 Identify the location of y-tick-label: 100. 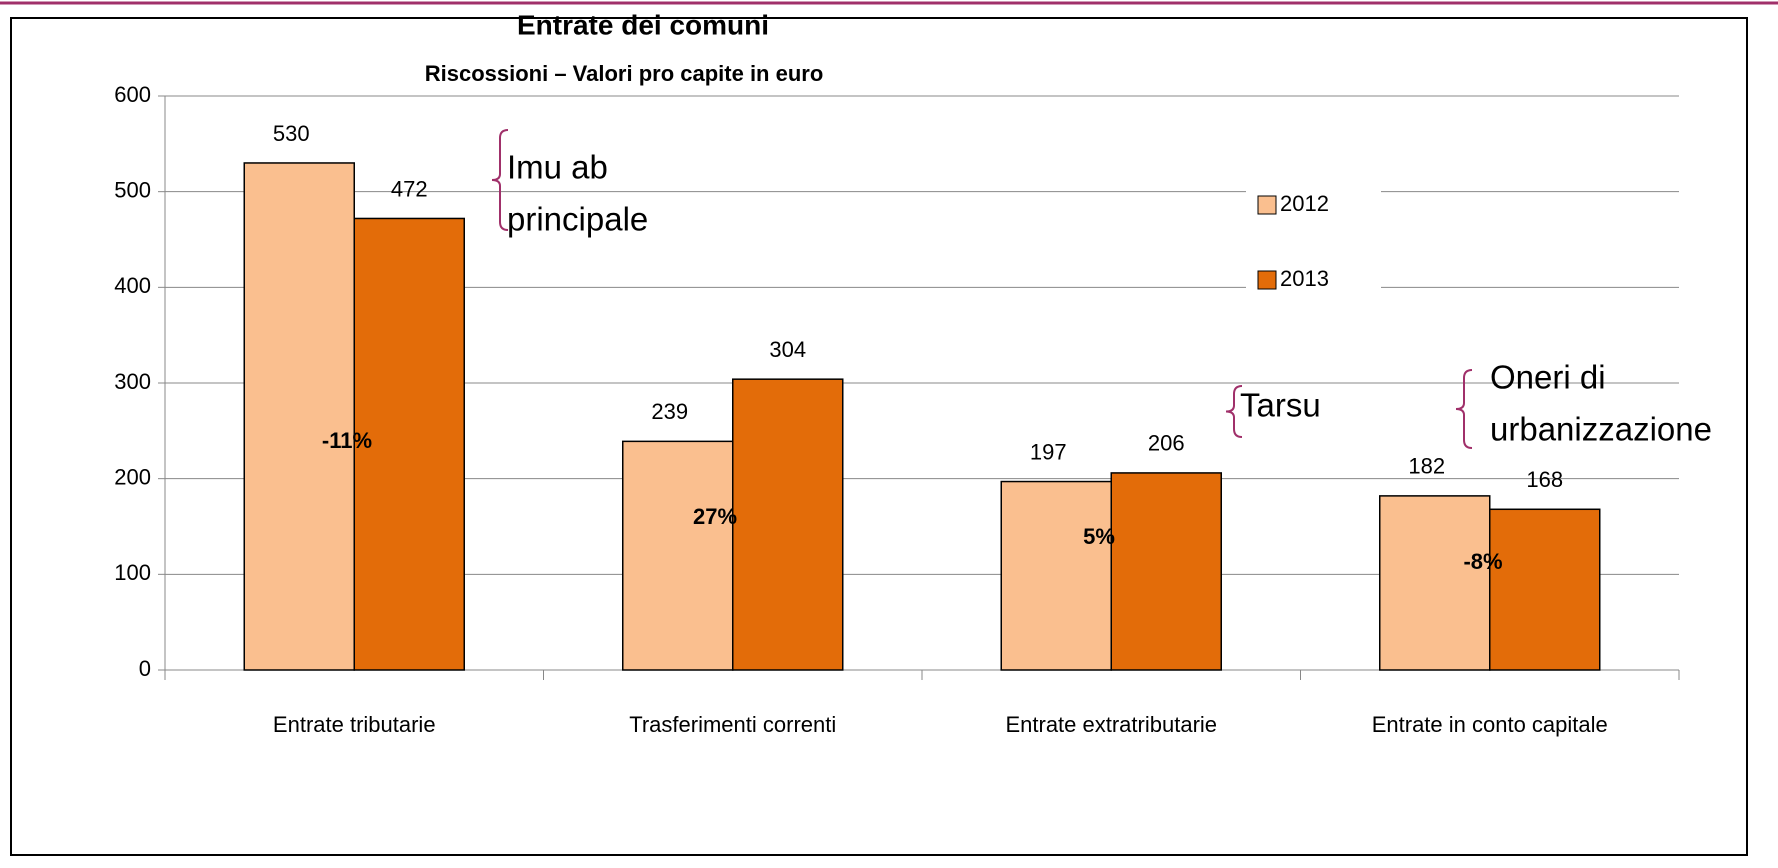
(132, 572).